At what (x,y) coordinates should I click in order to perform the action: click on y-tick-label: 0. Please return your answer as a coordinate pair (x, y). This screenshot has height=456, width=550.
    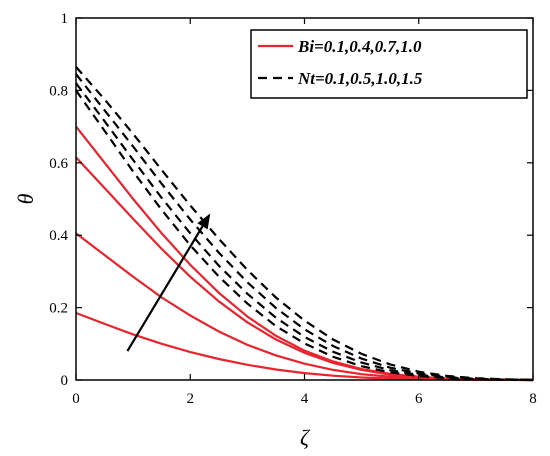
    Looking at the image, I should click on (65, 381).